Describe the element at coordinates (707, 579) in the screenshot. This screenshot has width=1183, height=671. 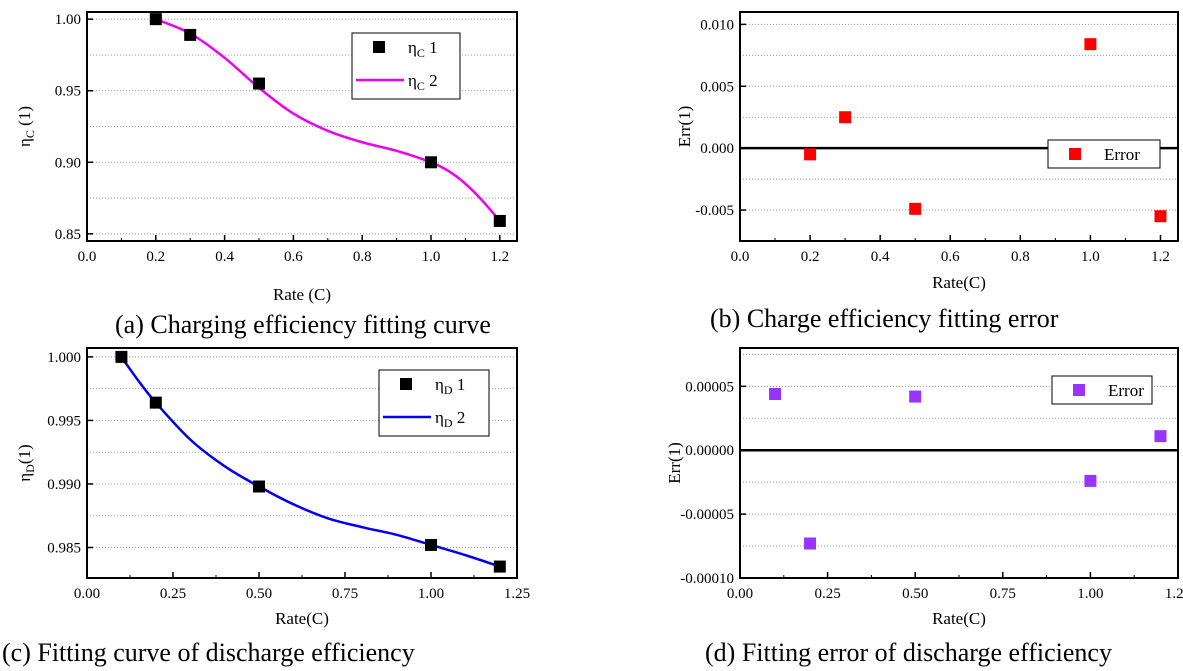
I see `y-tick-label: -0.00010` at that location.